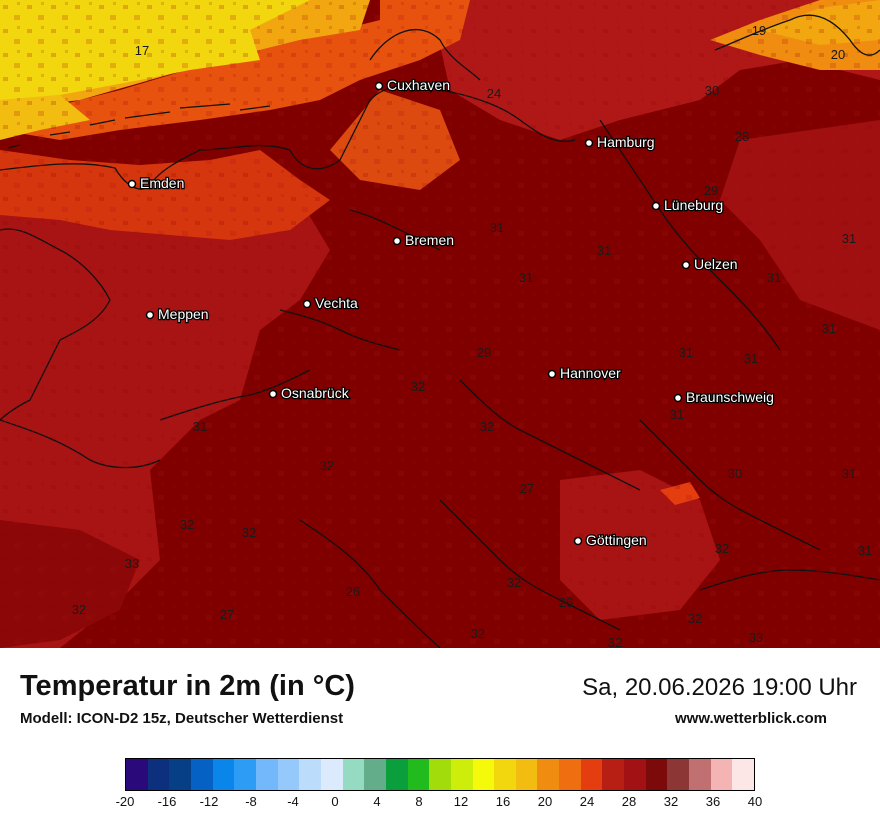 This screenshot has width=880, height=830. I want to click on temperature-value: 28, so click(742, 136).